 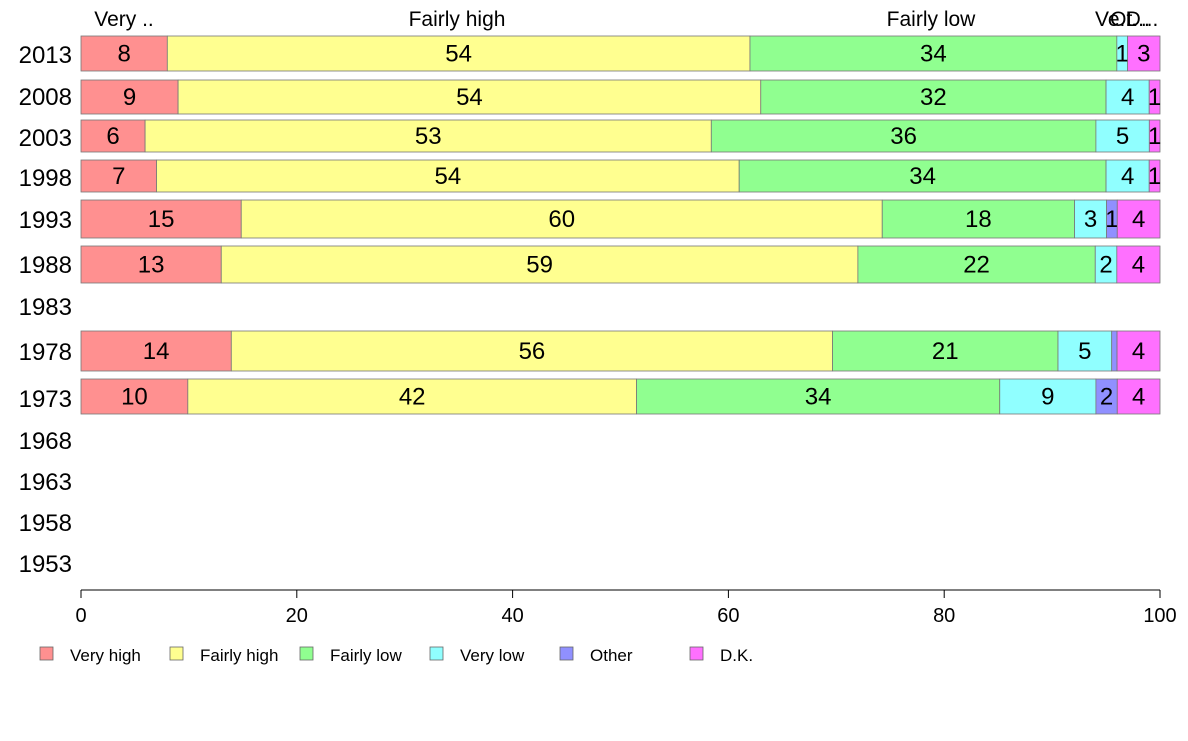 What do you see at coordinates (45, 352) in the screenshot?
I see `year-label-1978: 1978` at bounding box center [45, 352].